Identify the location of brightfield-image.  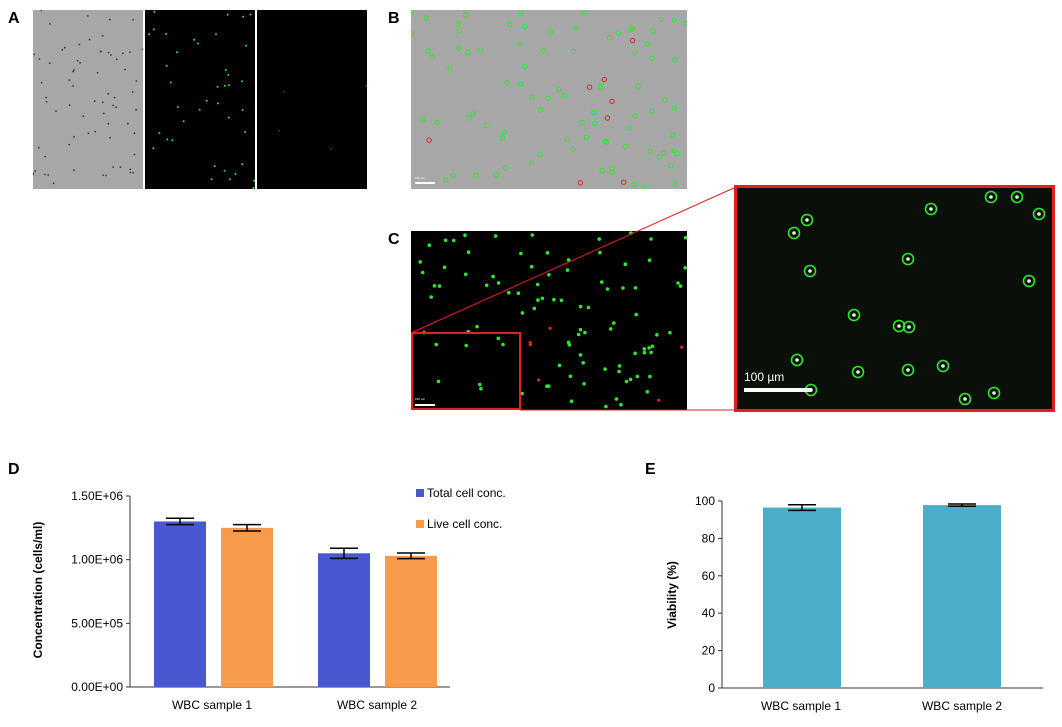
(88, 99).